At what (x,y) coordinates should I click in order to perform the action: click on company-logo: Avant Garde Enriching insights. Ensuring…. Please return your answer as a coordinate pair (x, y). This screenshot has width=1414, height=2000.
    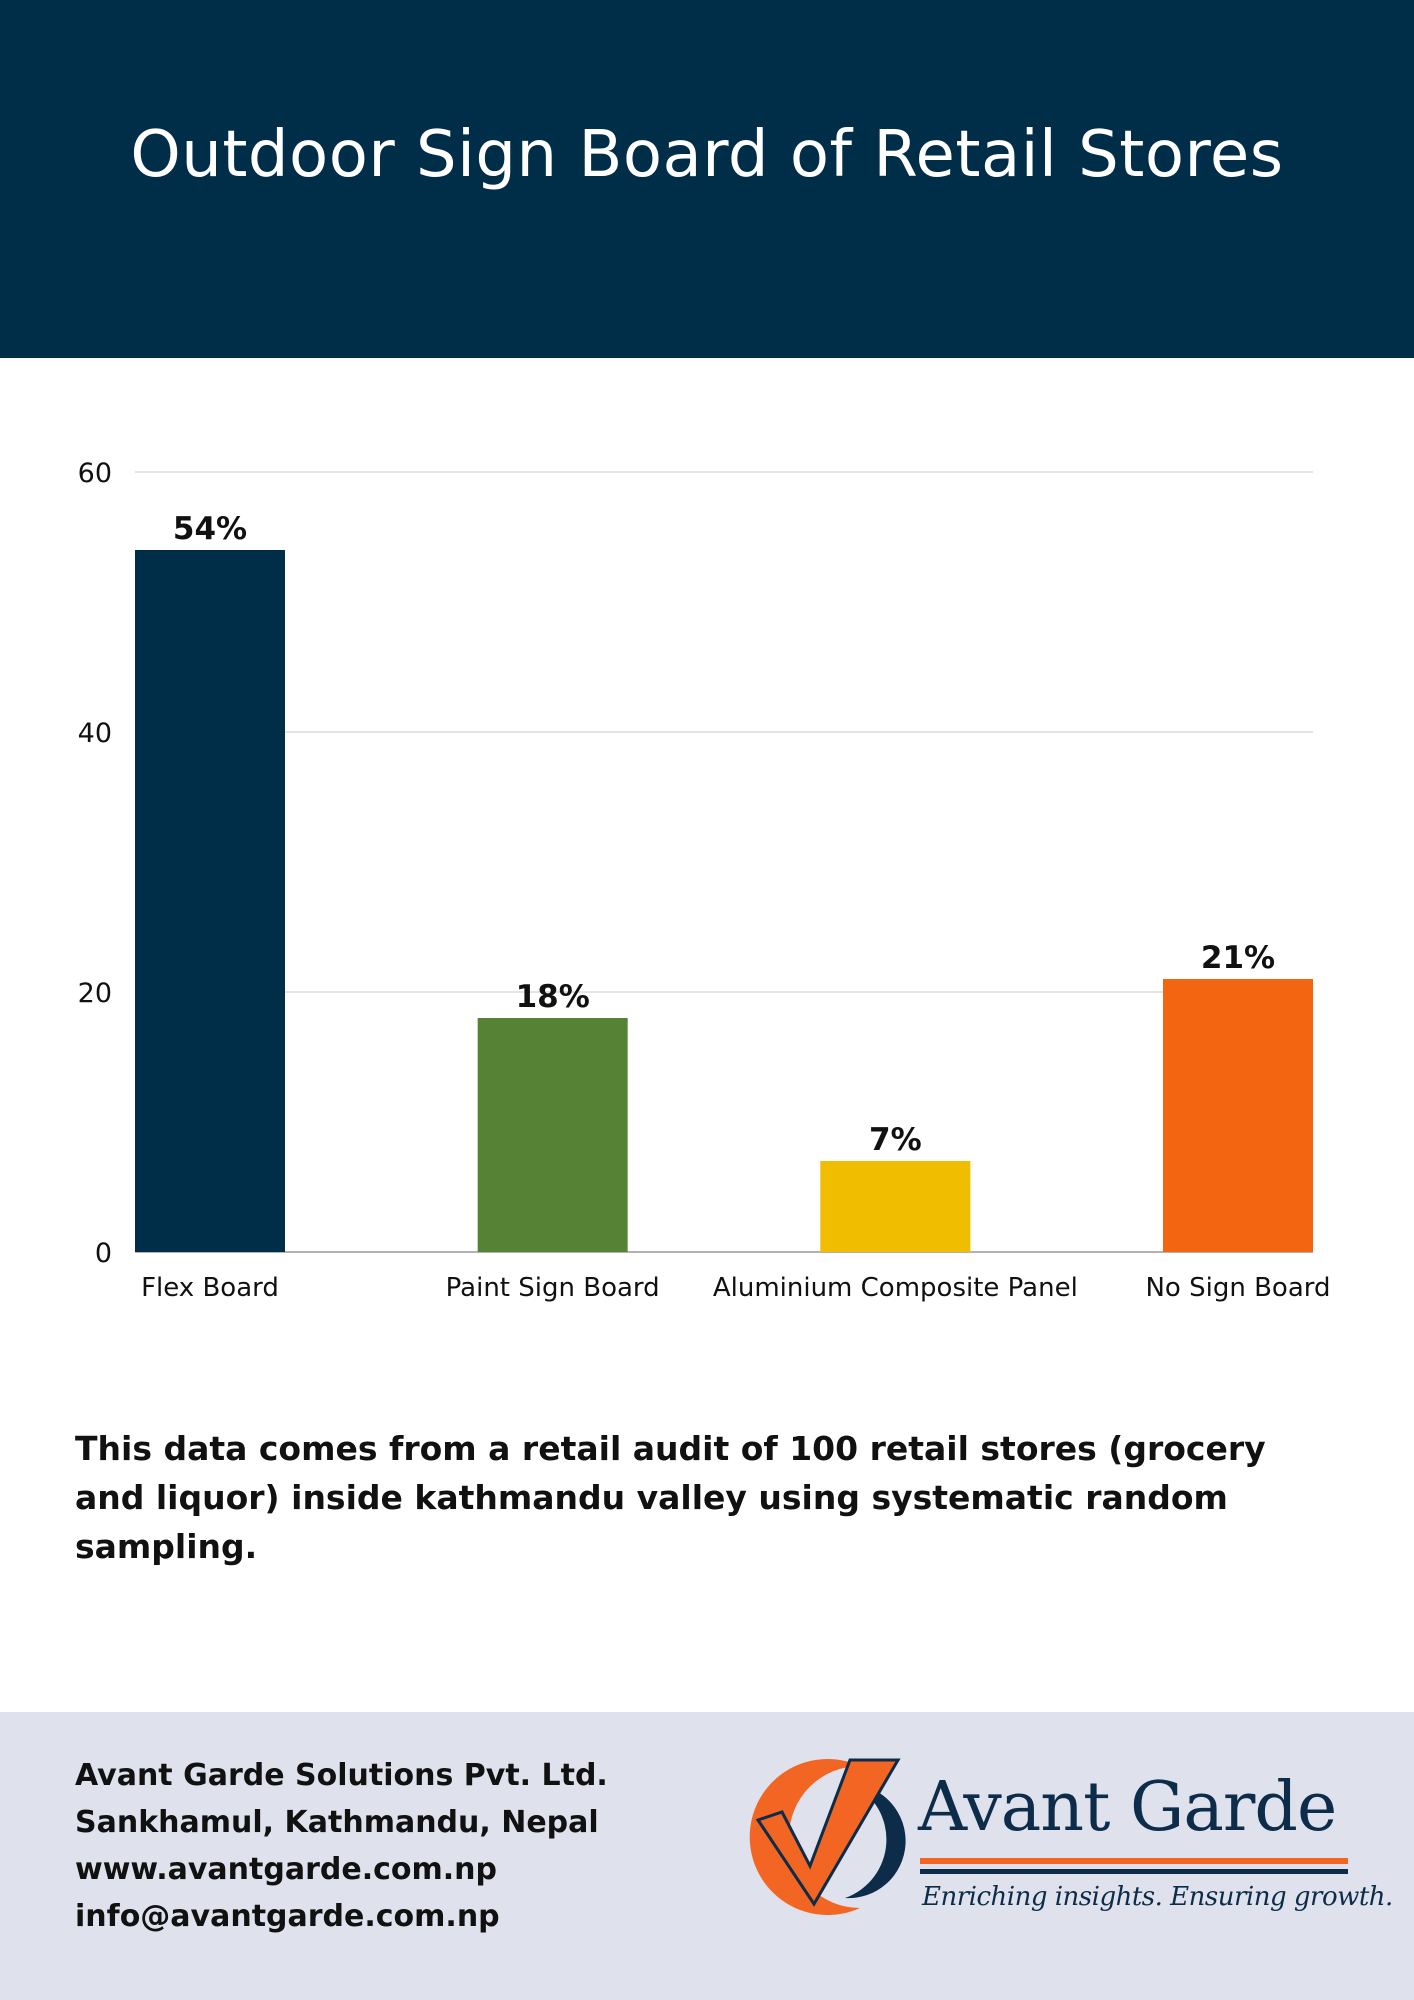
    Looking at the image, I should click on (1051, 1838).